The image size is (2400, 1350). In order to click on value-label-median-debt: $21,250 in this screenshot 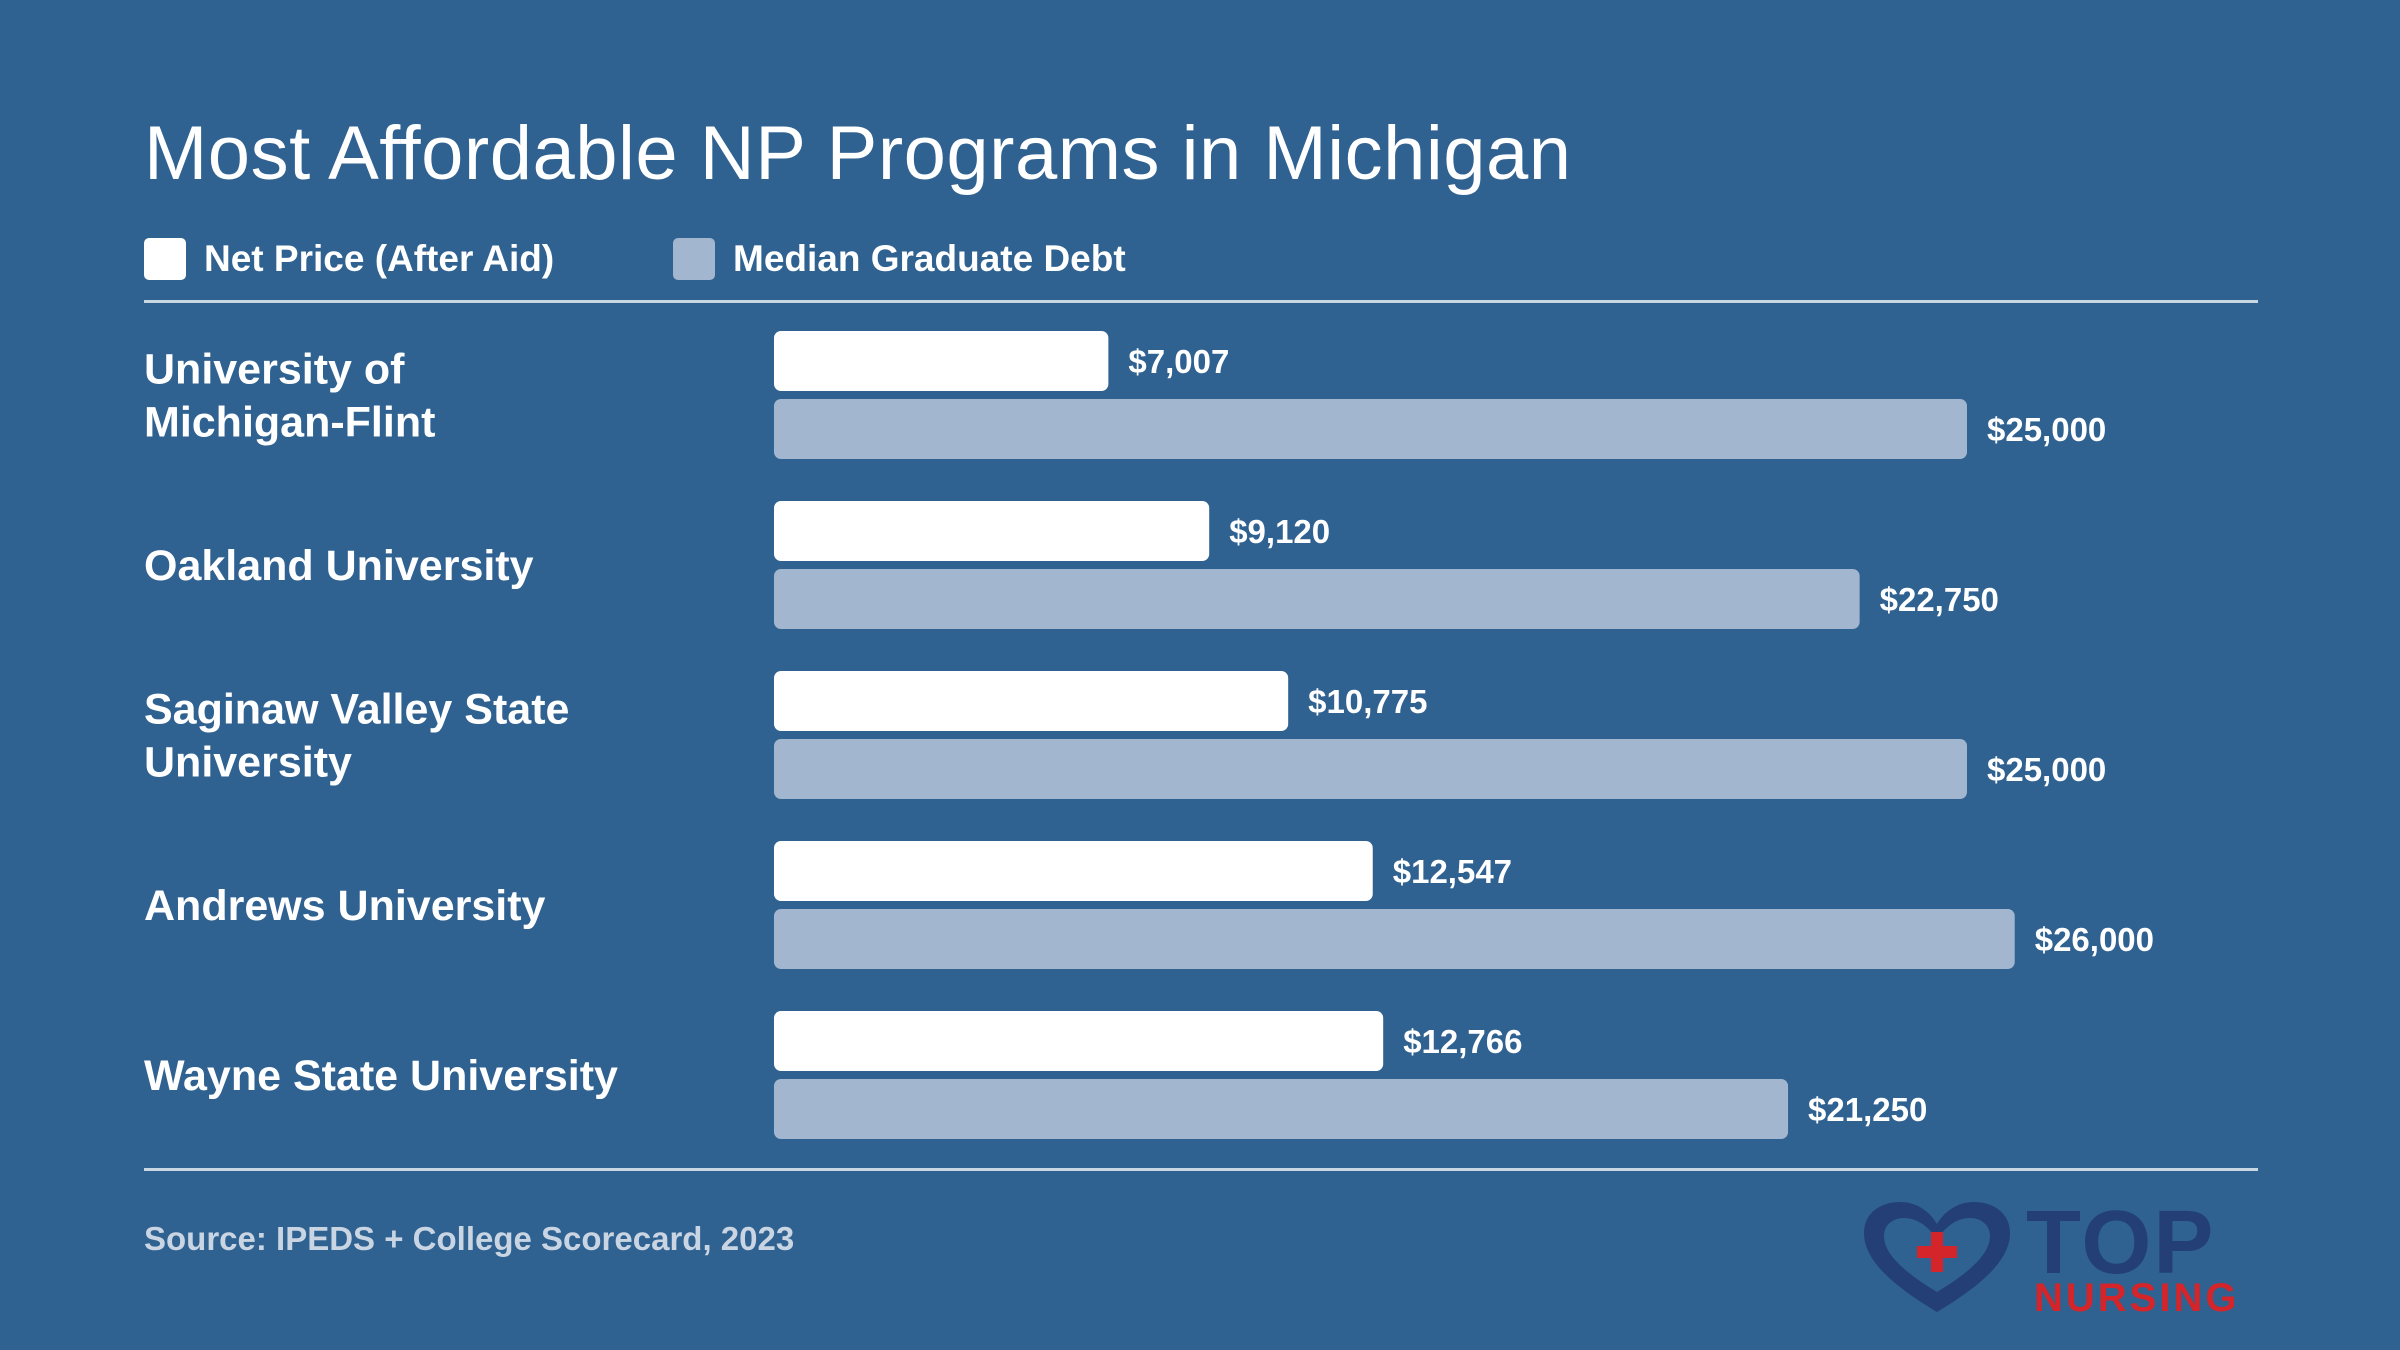, I will do `click(1867, 1109)`.